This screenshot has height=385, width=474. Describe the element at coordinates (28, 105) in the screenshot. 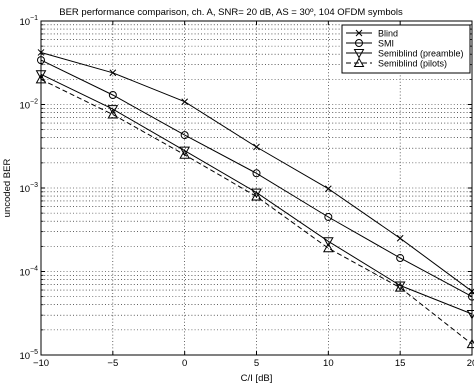

I see `y-tick-label: 10⁻²` at that location.